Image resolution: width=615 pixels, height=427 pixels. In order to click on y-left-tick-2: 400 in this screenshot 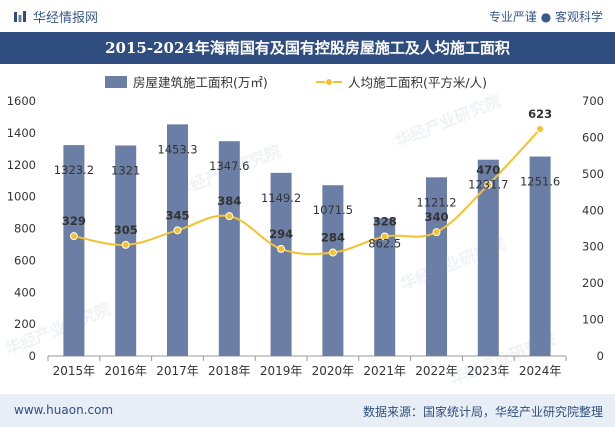, I will do `click(25, 292)`.